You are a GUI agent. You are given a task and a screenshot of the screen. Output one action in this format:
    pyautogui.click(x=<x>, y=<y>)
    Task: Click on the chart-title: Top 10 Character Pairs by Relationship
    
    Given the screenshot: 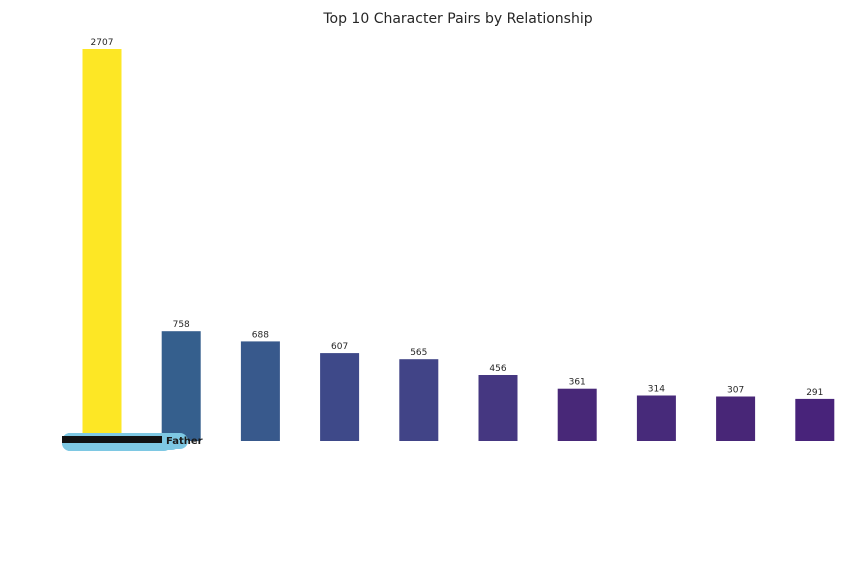 What is the action you would take?
    pyautogui.click(x=457, y=19)
    